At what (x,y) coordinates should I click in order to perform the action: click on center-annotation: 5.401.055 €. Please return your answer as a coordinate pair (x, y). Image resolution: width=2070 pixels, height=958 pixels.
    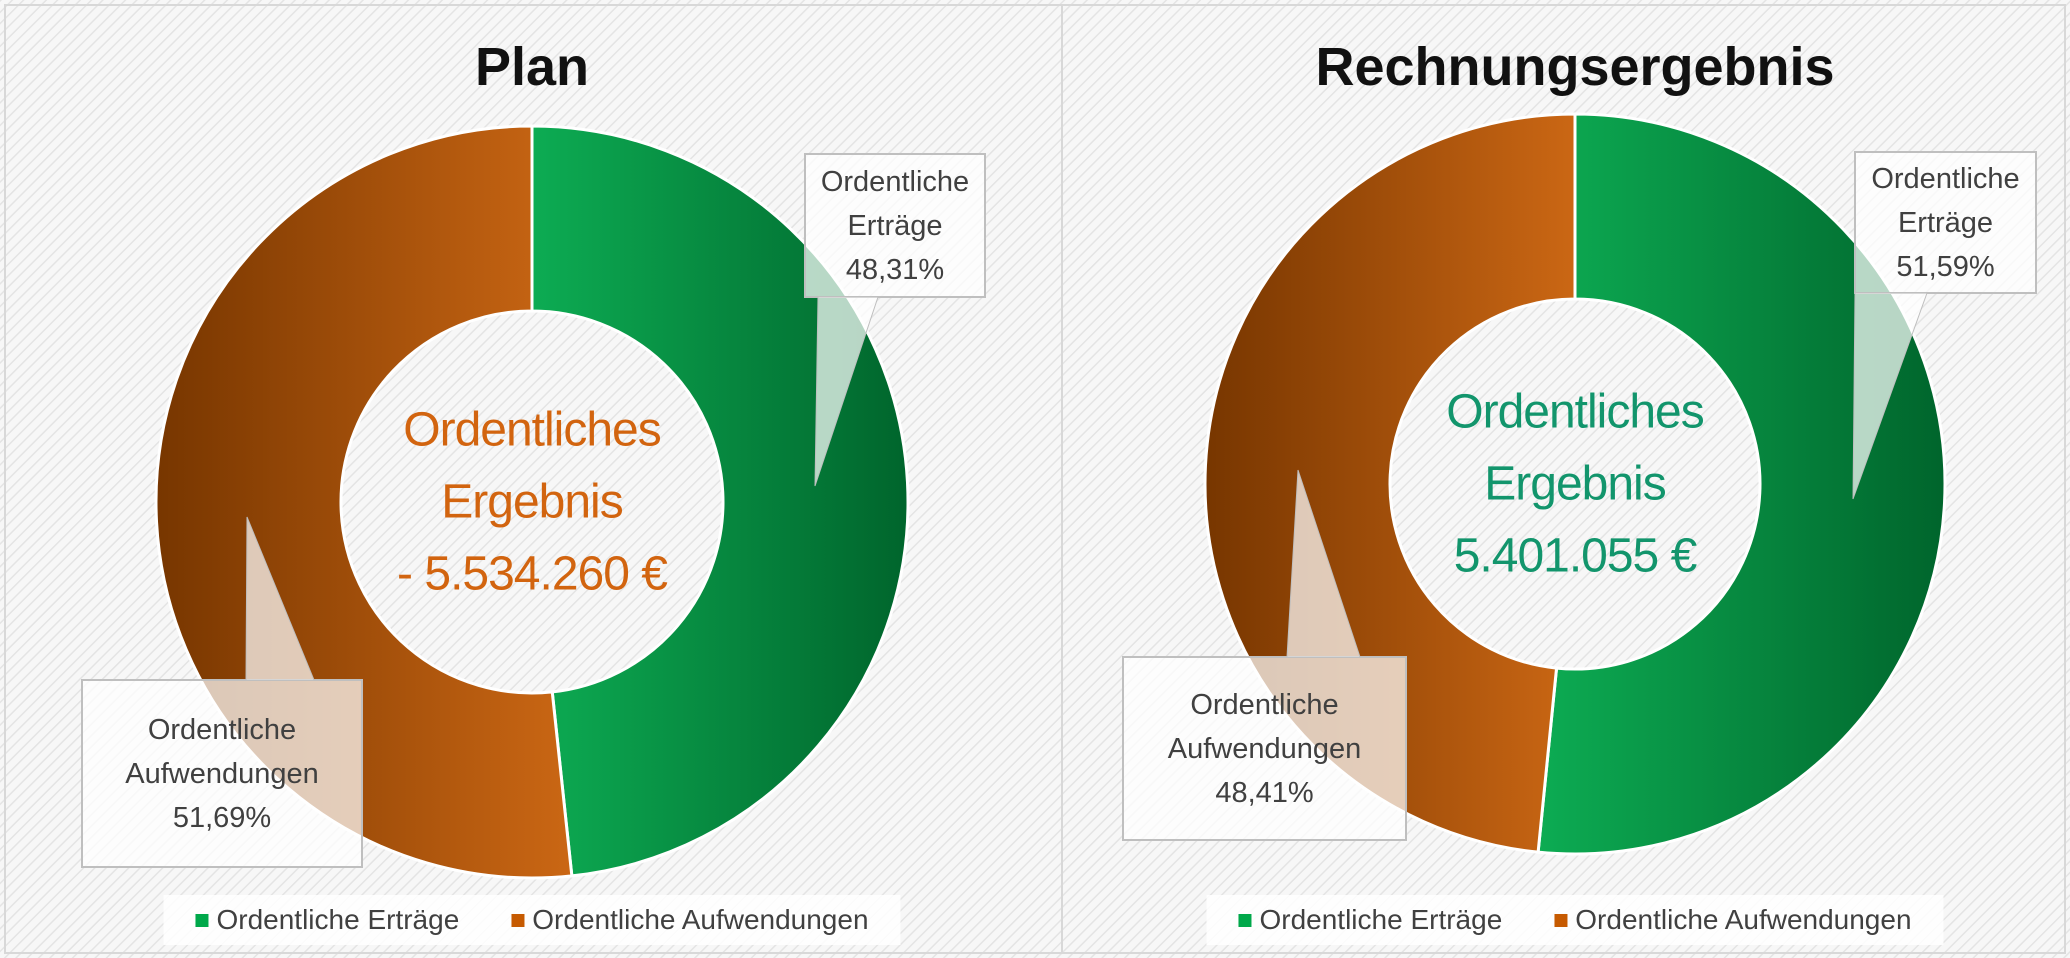
    Looking at the image, I should click on (1575, 556).